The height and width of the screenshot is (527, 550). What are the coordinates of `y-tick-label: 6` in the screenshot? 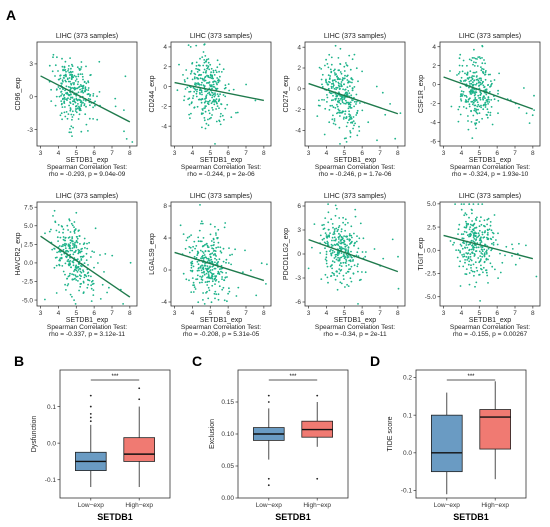 It's located at (299, 206).